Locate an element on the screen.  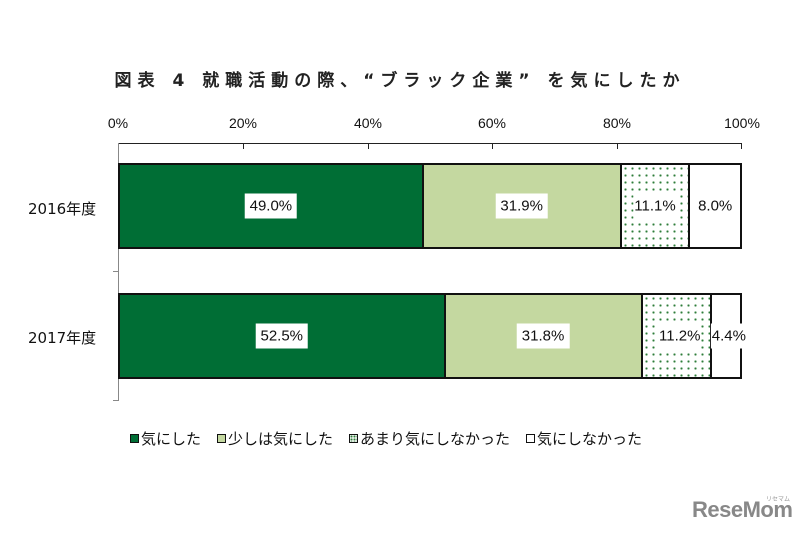
row-label-2017: 2017年度 is located at coordinates (62, 338).